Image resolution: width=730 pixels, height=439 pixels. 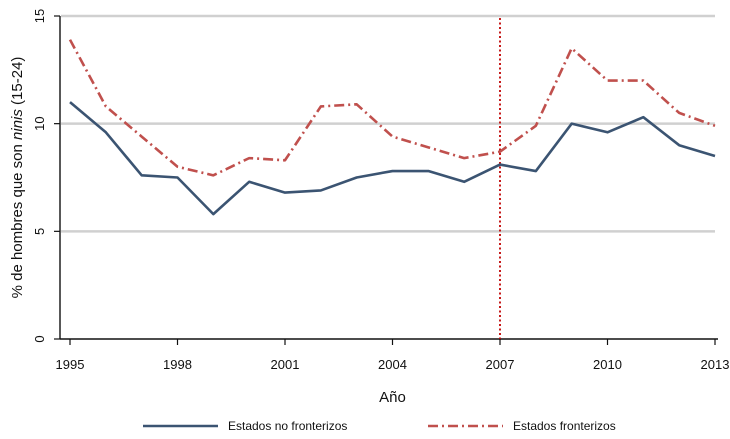 I want to click on y-tick-label-2: 10, so click(x=39, y=123).